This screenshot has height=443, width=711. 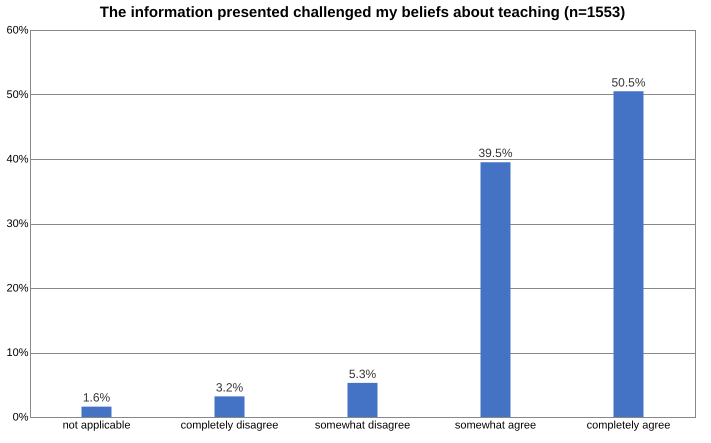 What do you see at coordinates (229, 426) in the screenshot?
I see `x-tick-label: completely disagree` at bounding box center [229, 426].